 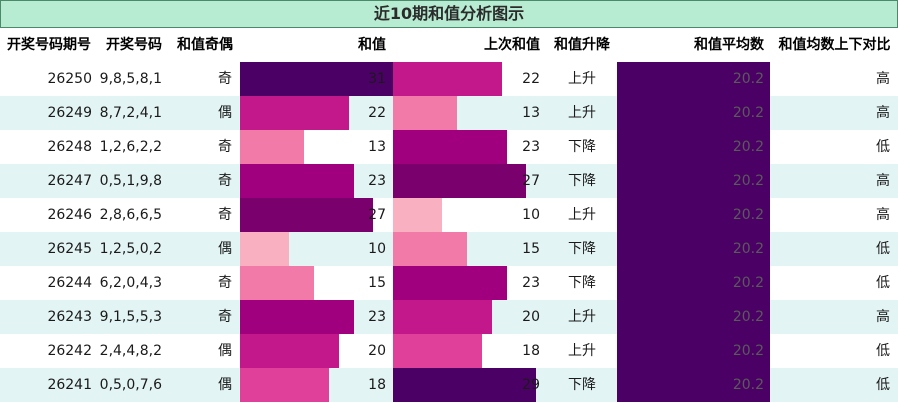 I want to click on table-row: 26247 0,5,1,9,8 奇 23 27 下降 20.2 高, so click(x=449, y=181).